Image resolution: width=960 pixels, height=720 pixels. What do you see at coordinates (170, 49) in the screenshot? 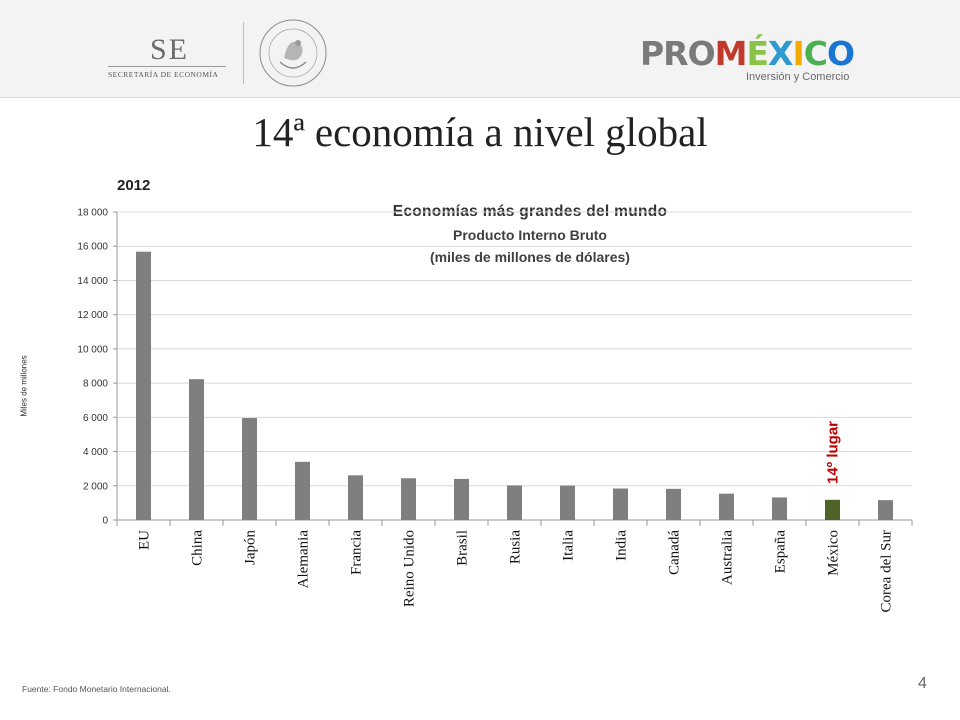
I see `se-logo-text: SE` at bounding box center [170, 49].